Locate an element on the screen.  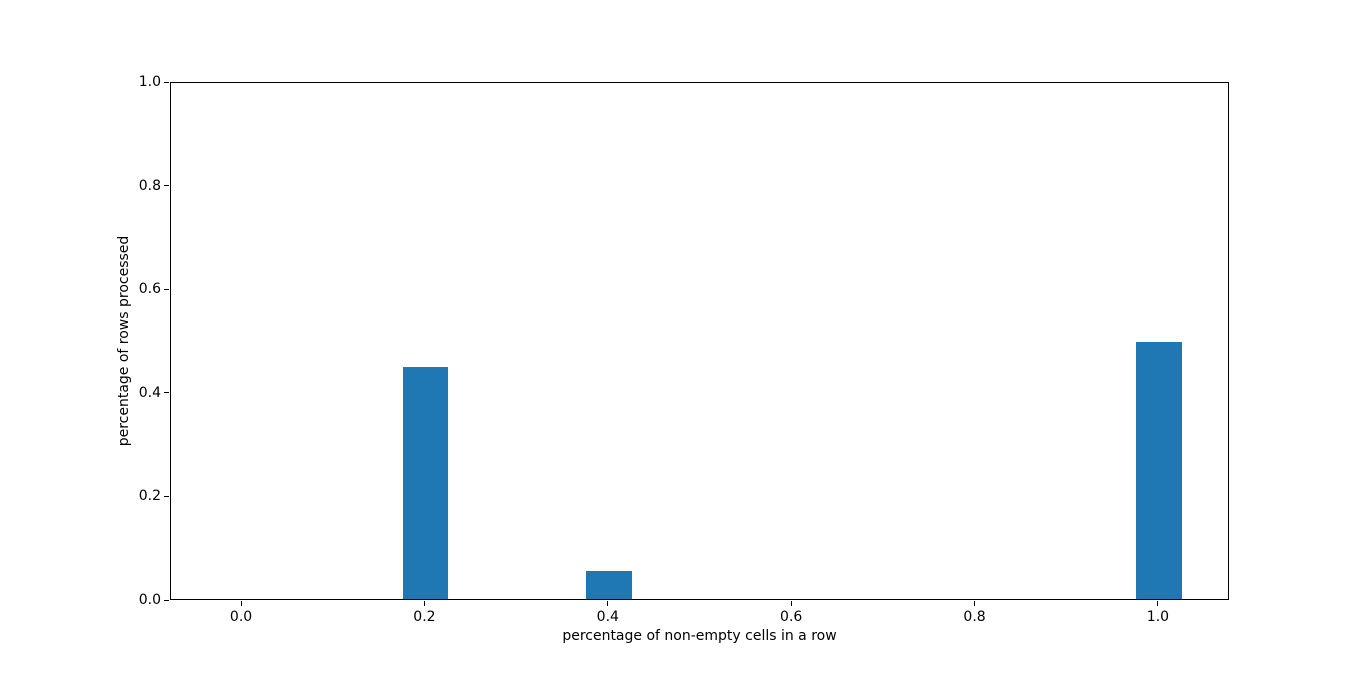
bar-x-0.4 is located at coordinates (608, 585).